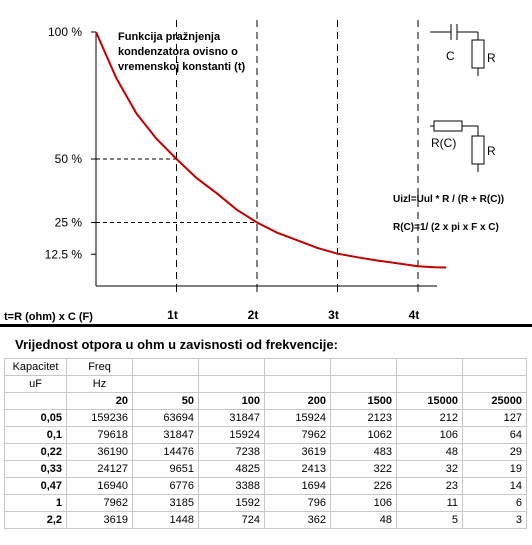  I want to click on capacity-cell: 0,22, so click(35, 452).